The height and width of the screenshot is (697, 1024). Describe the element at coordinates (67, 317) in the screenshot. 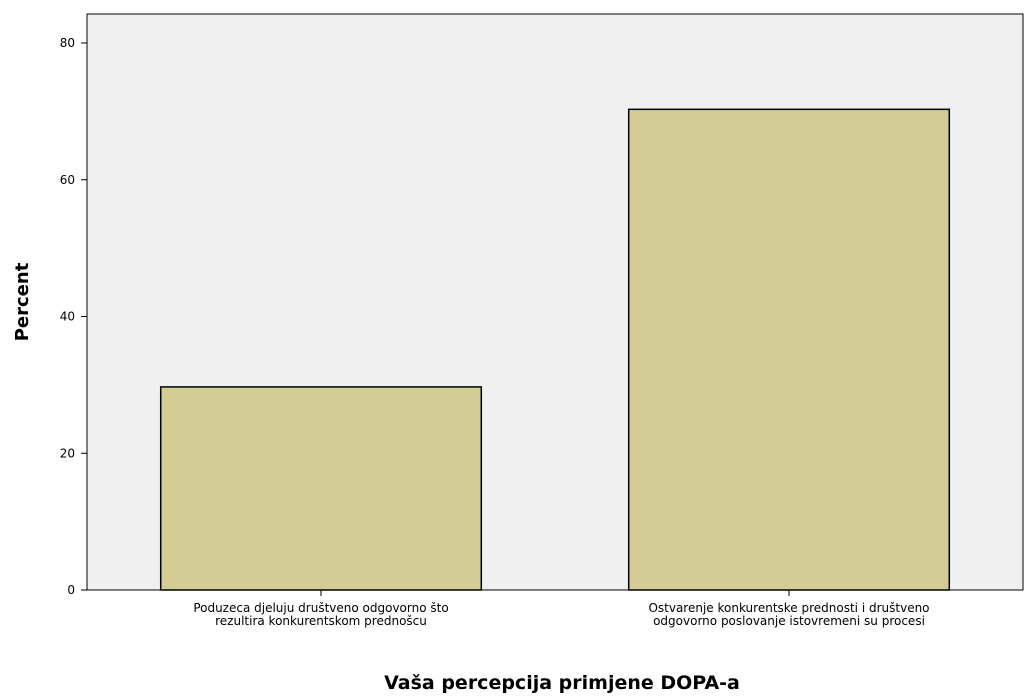

I see `y-tick-label: 40` at that location.